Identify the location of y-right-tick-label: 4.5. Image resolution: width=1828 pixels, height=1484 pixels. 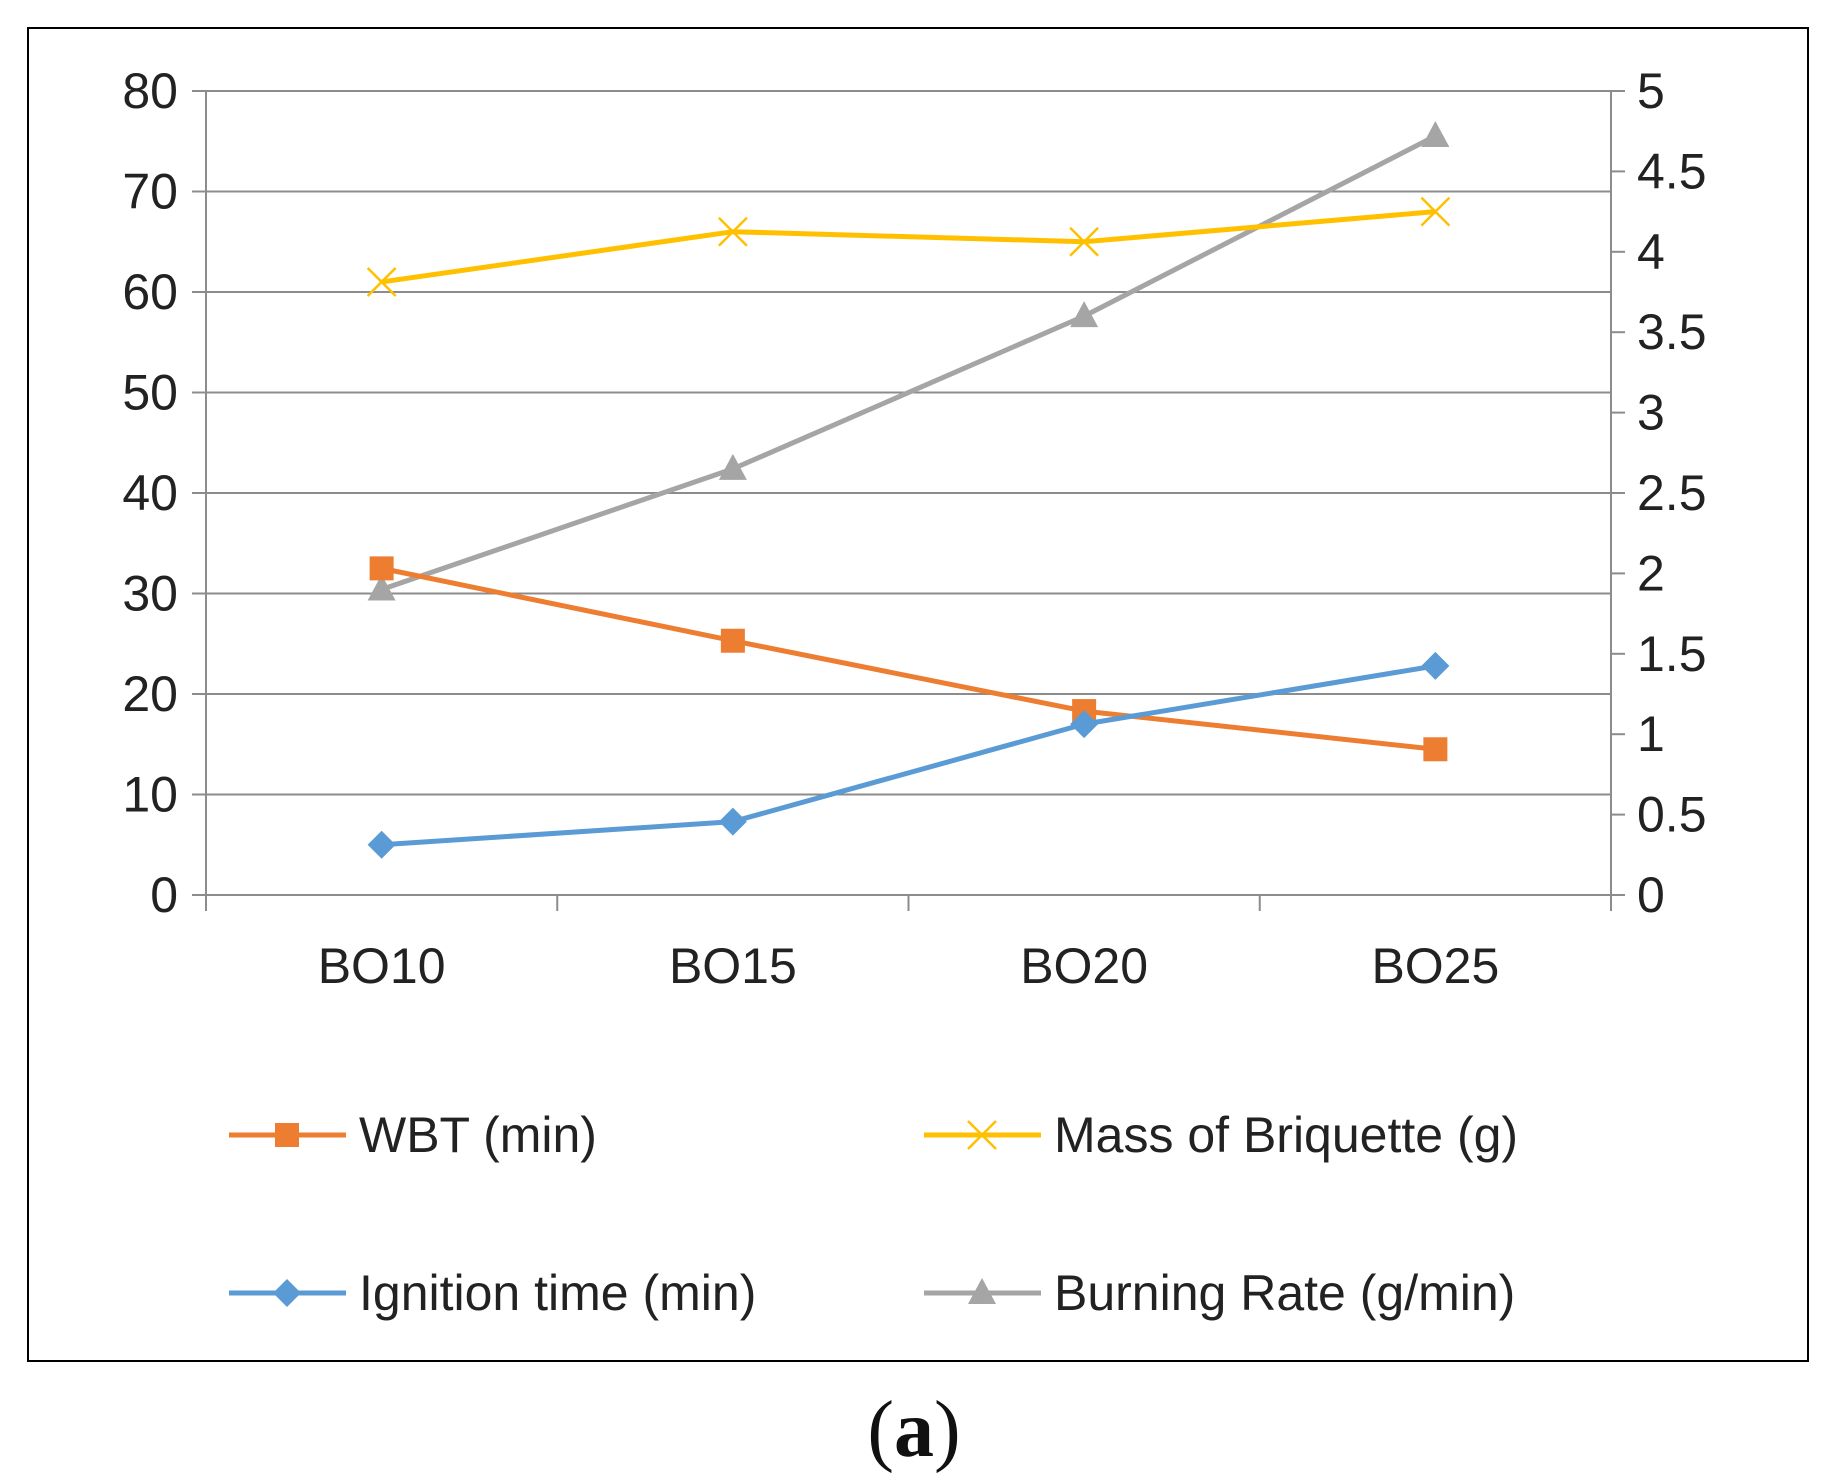
(1672, 171).